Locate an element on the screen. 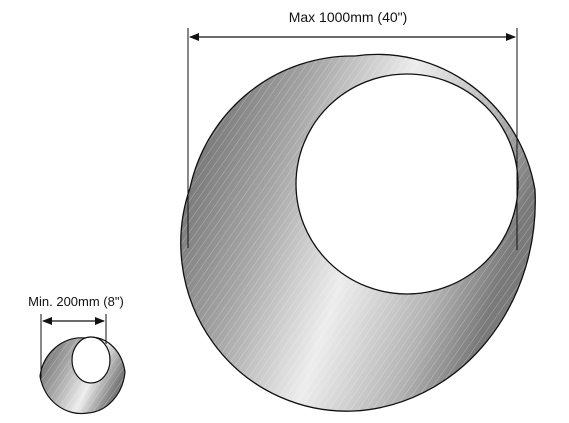  large-dim-label: Max 1000mm (40") is located at coordinates (348, 17).